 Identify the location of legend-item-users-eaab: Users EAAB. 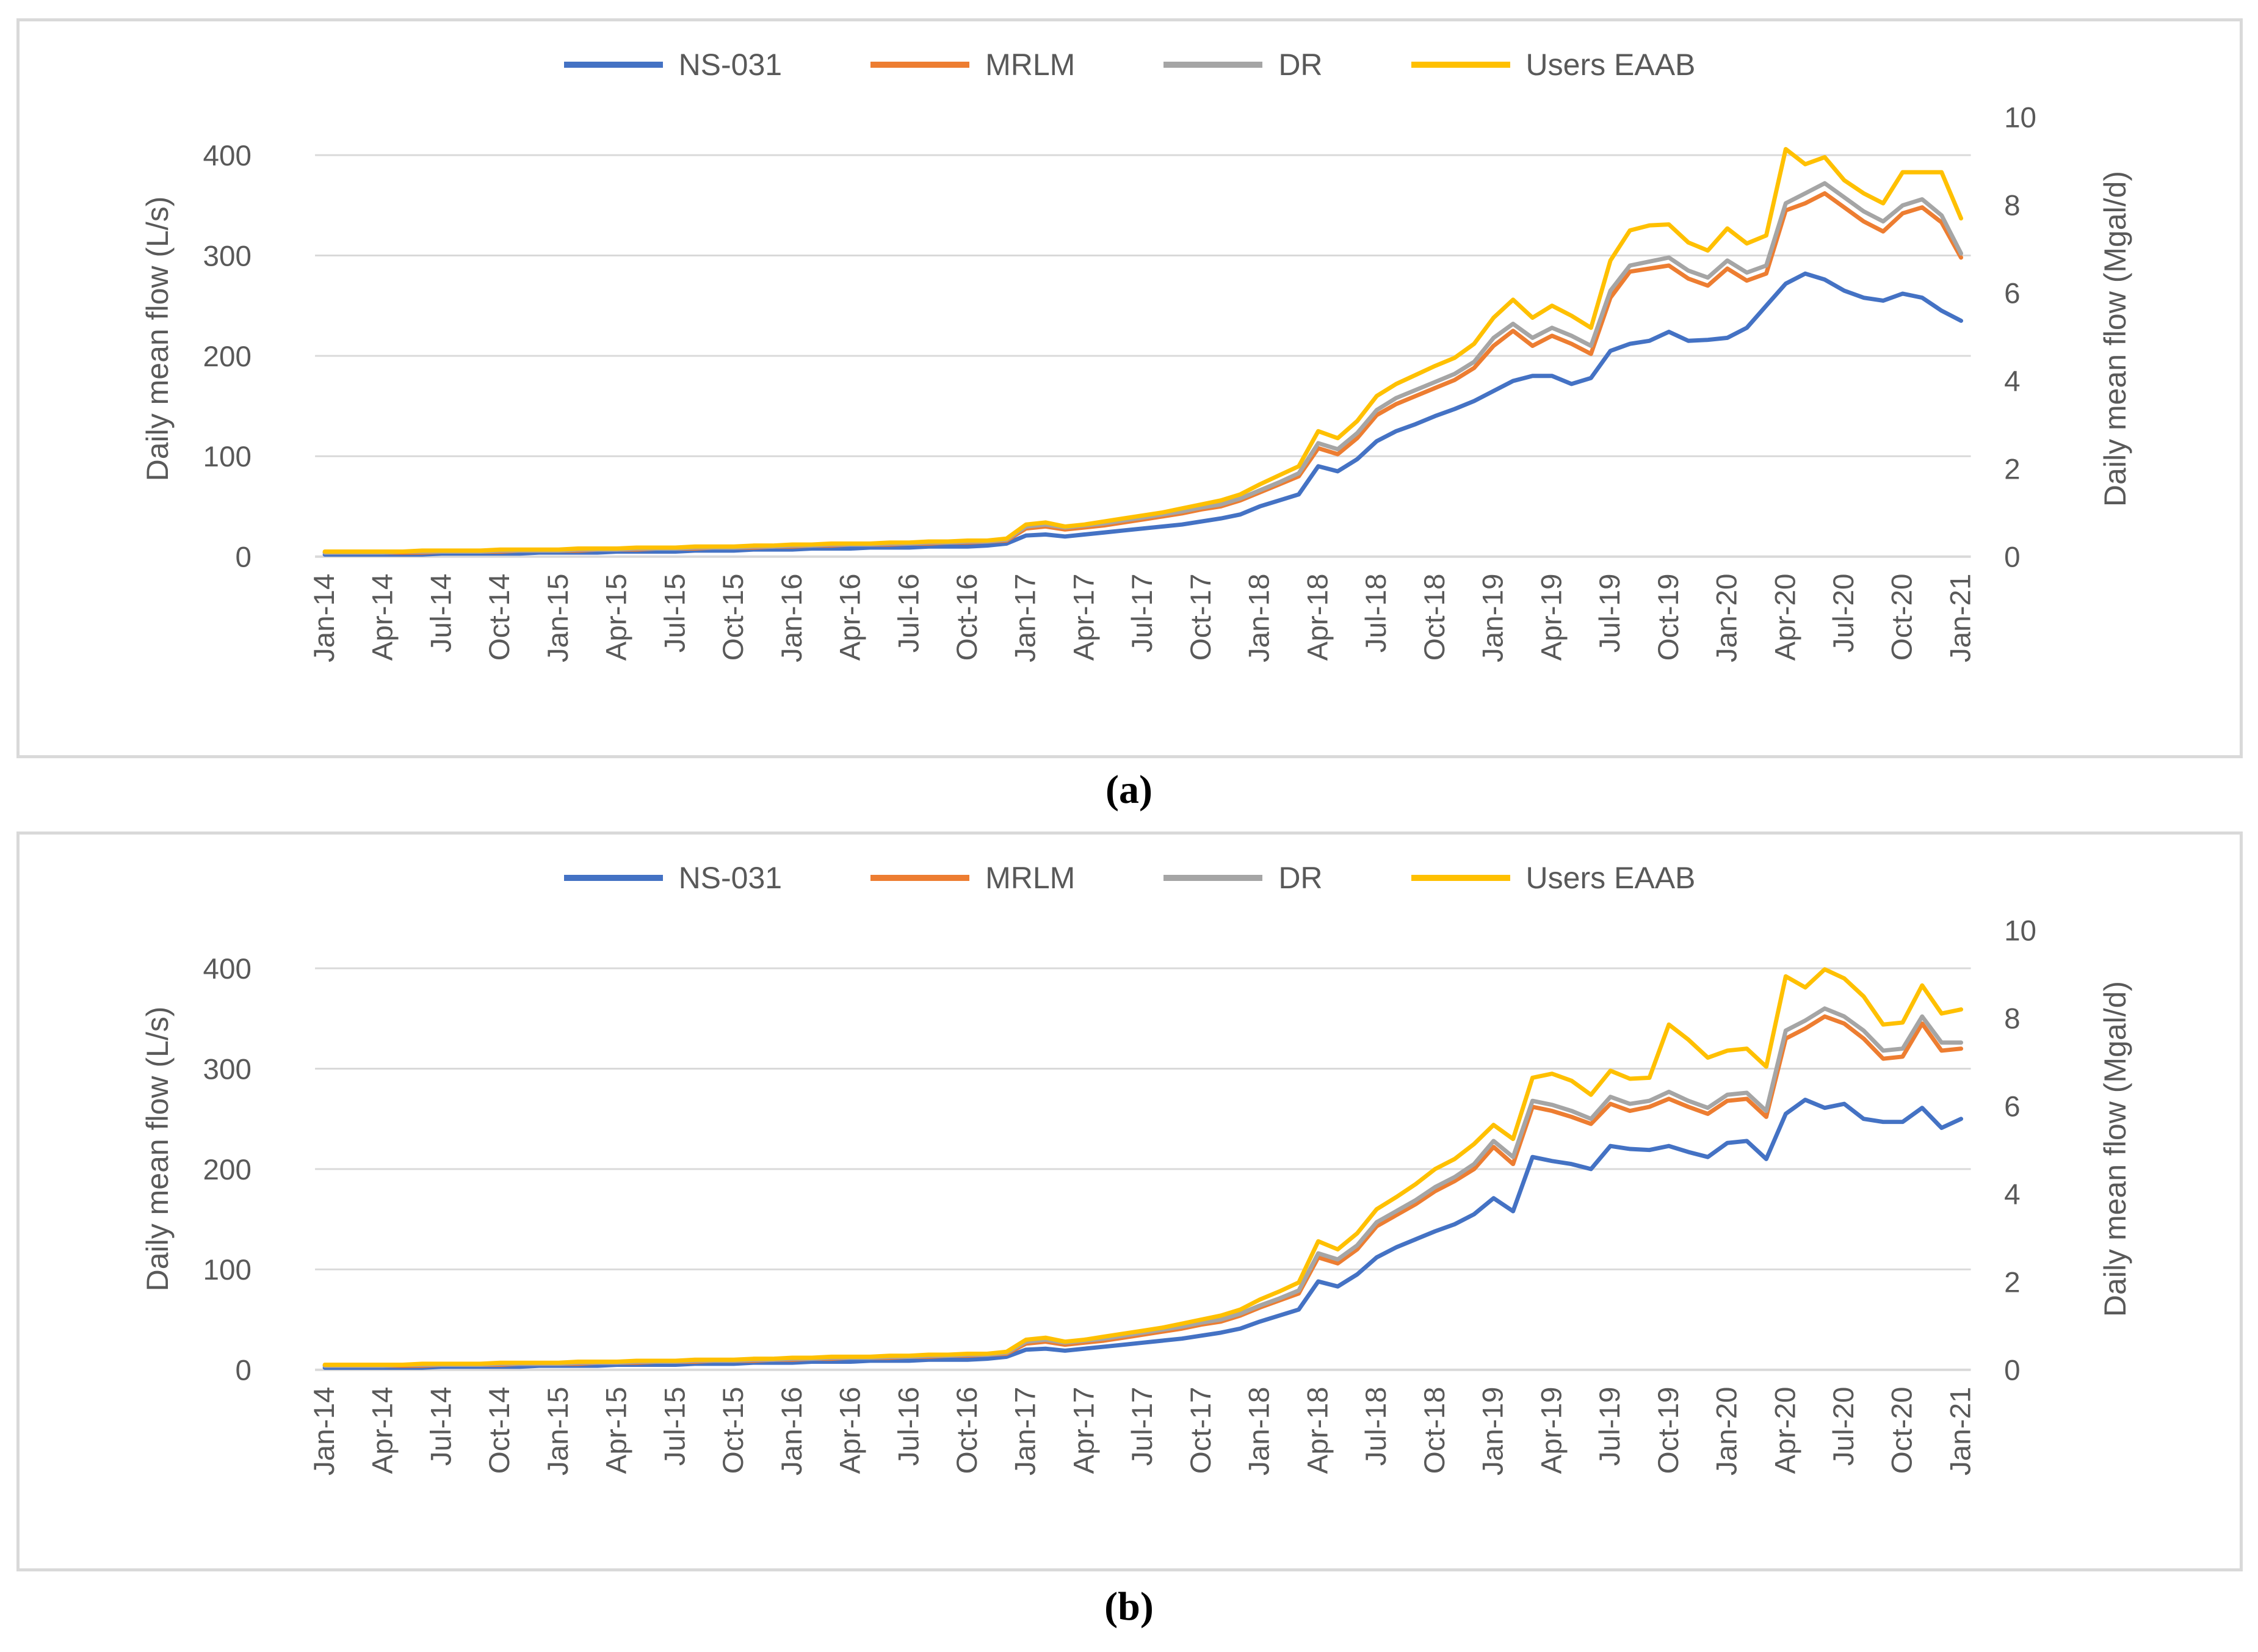
(1553, 64).